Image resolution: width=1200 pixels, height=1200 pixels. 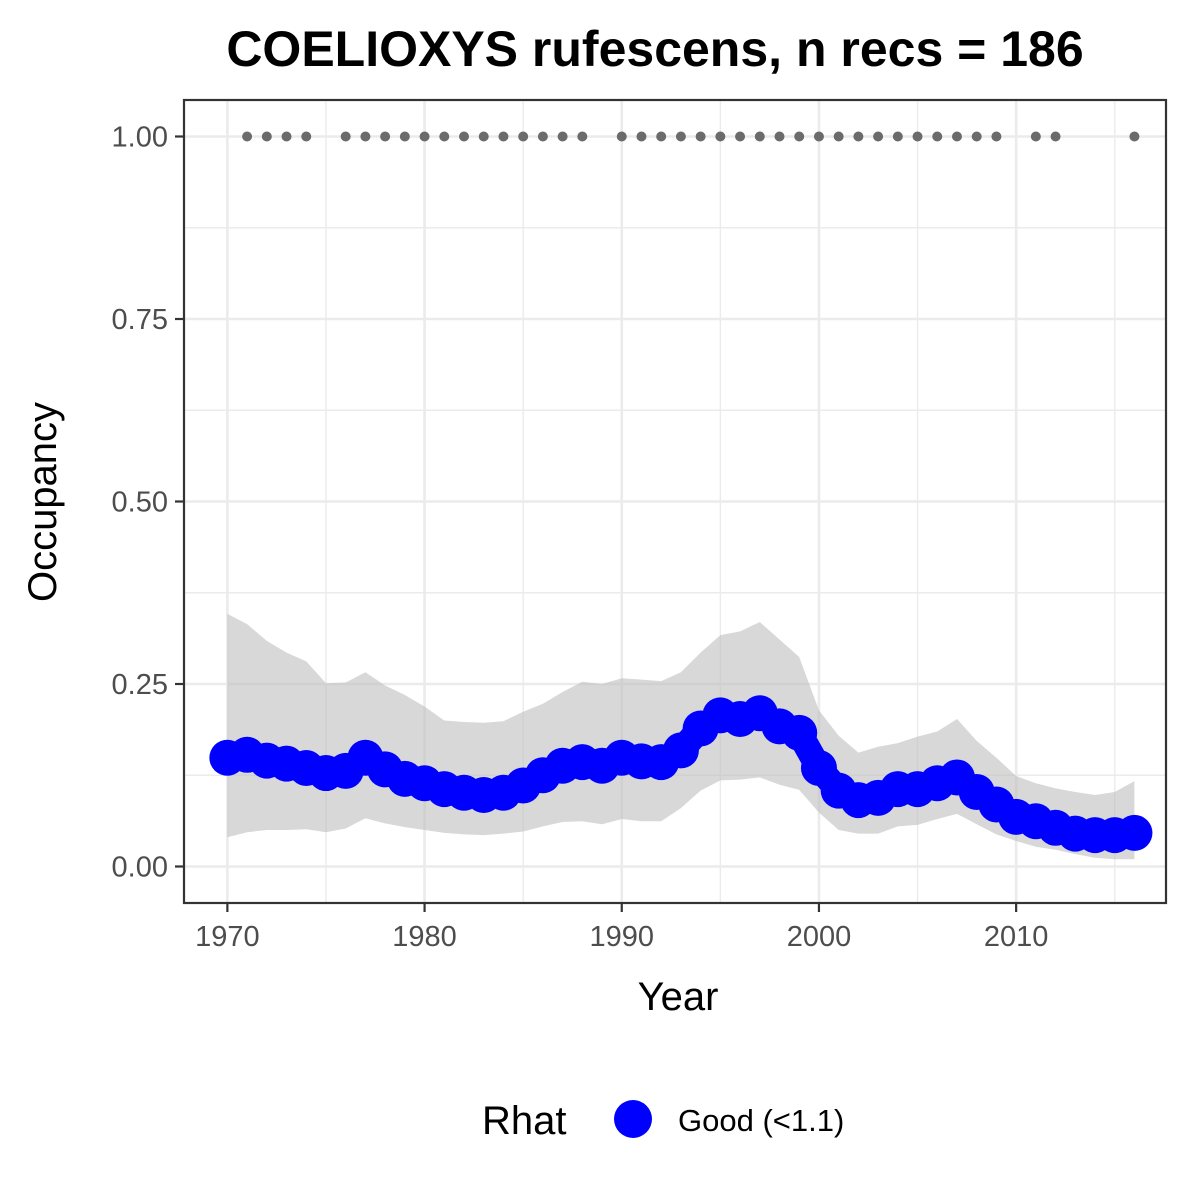 I want to click on legend-label-good: Good (<1.1), so click(x=761, y=1120).